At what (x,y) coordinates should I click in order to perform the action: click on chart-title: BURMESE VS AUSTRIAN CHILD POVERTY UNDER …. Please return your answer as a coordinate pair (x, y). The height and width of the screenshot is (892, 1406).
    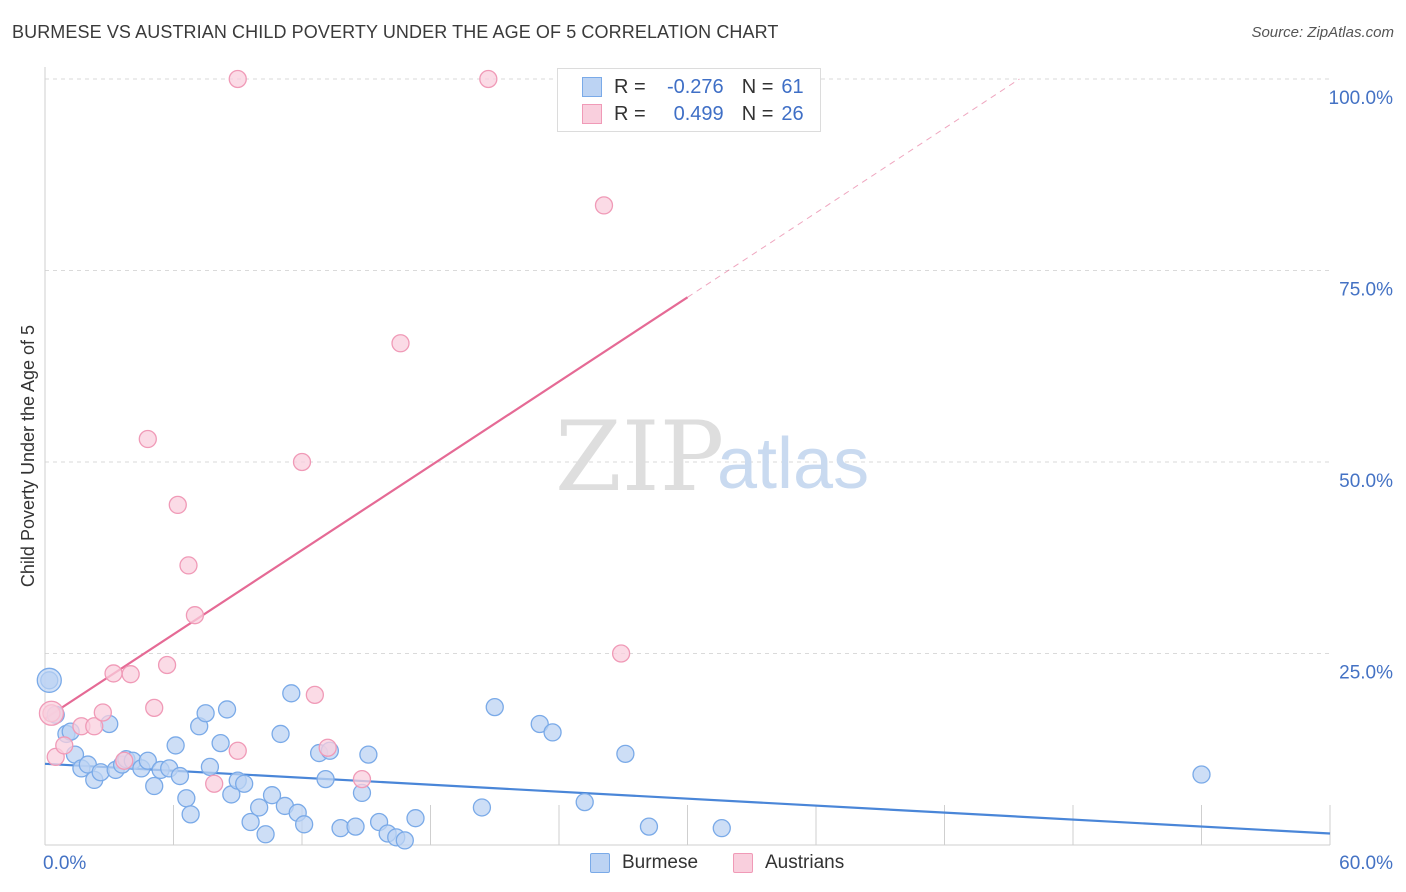
    Looking at the image, I should click on (395, 32).